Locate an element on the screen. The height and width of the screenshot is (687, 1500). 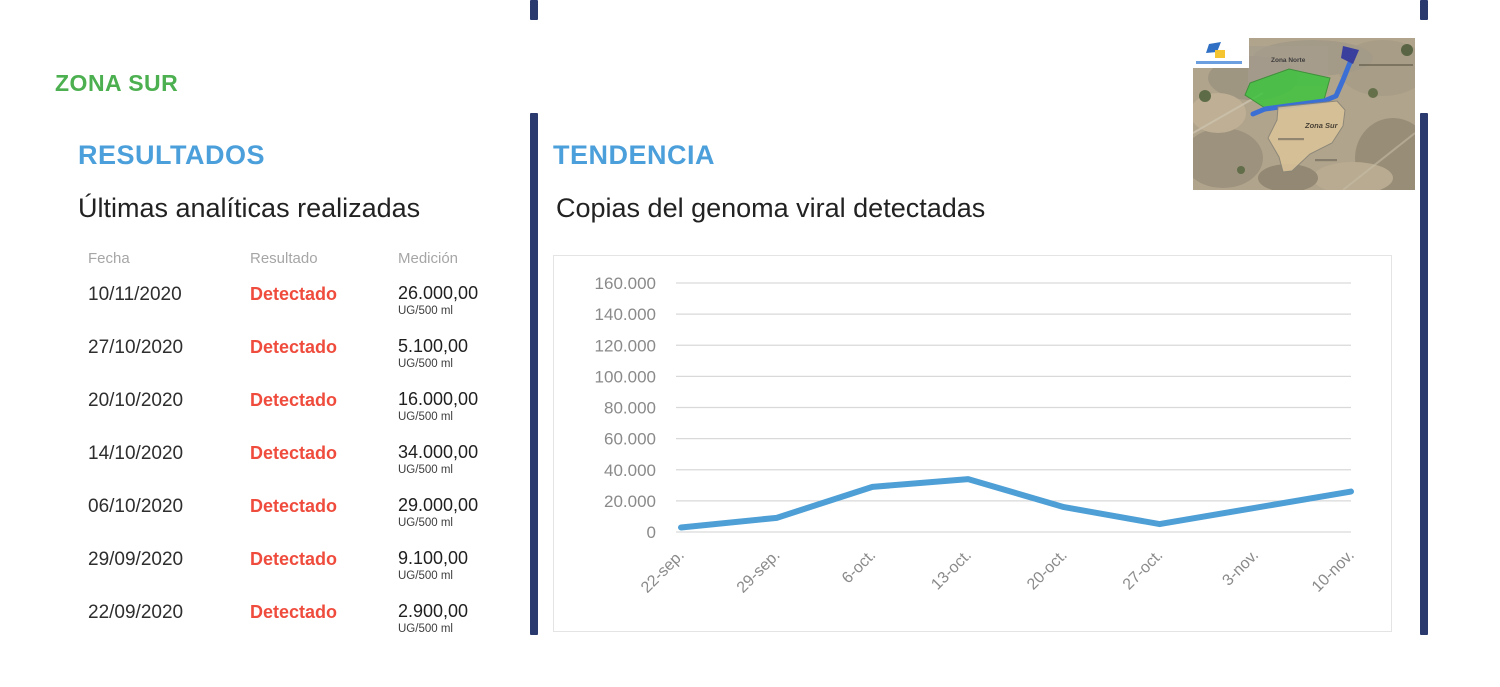
column-header-medicion: Medición is located at coordinates (428, 258).